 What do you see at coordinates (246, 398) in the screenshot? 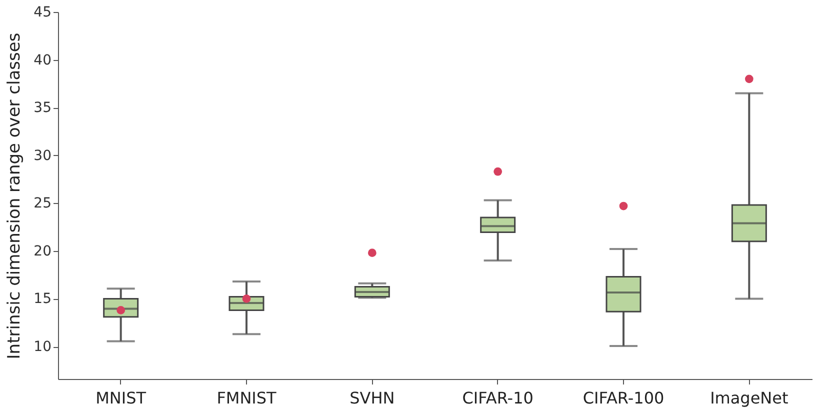
I see `x-tick-label: FMNIST` at bounding box center [246, 398].